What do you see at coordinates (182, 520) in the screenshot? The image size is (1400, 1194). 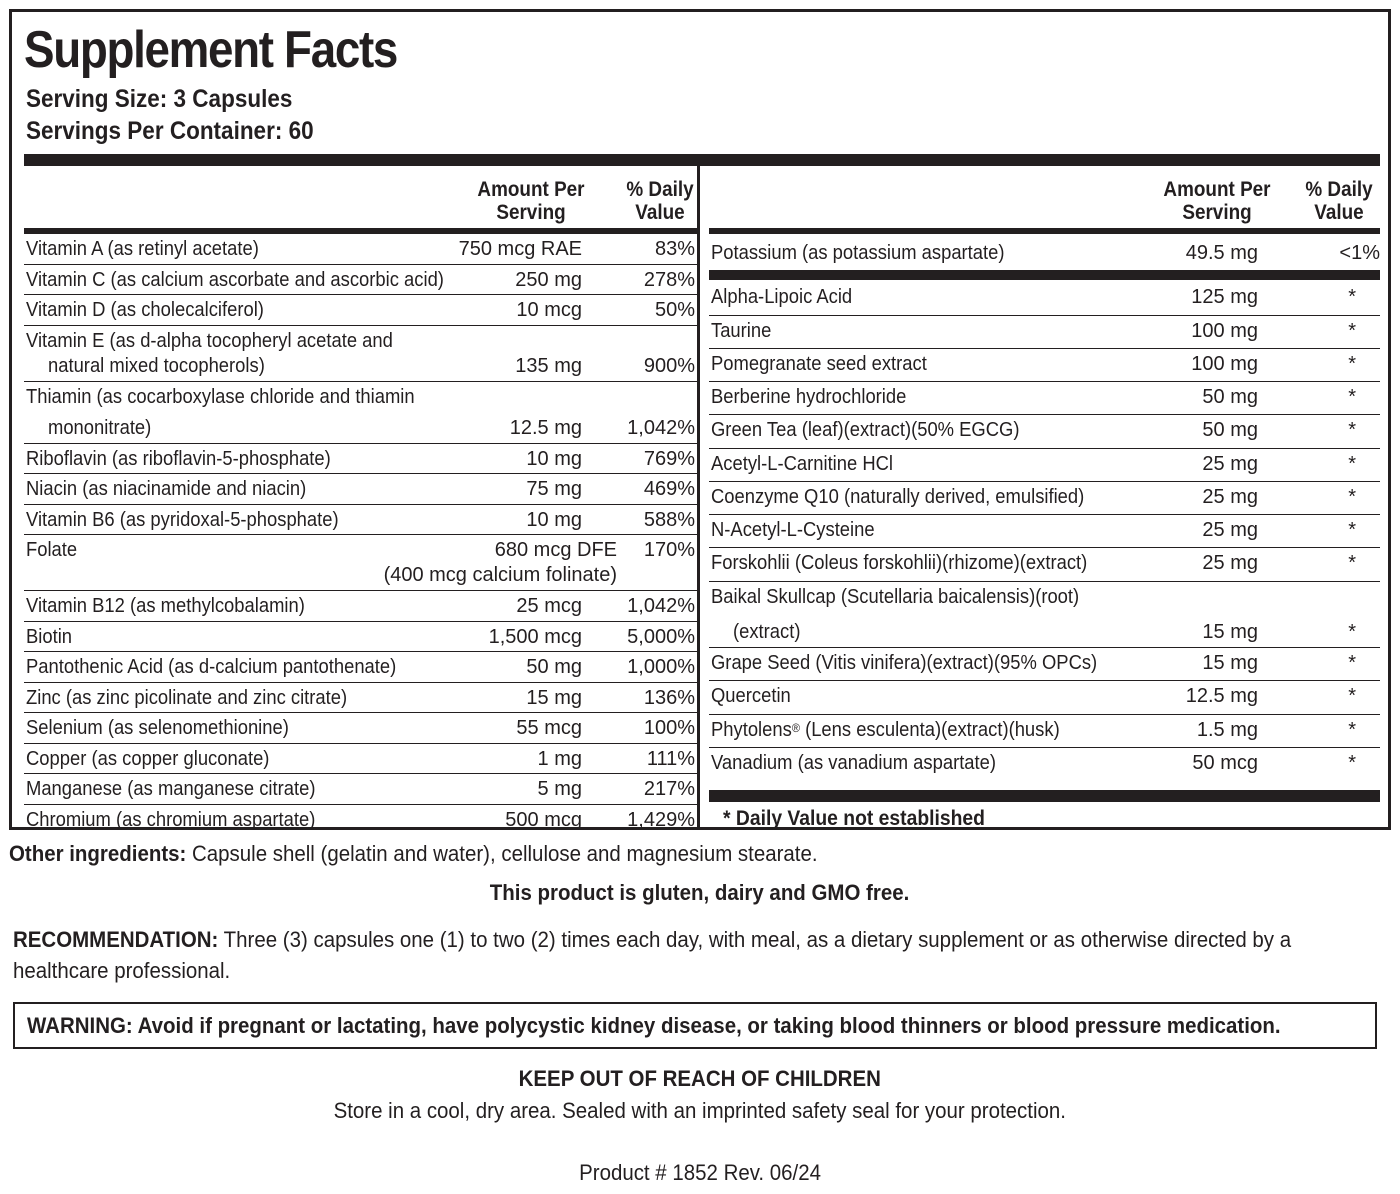 I see `nutrient-name: Vitamin B6 (as pyridoxal-5-phosphate)` at bounding box center [182, 520].